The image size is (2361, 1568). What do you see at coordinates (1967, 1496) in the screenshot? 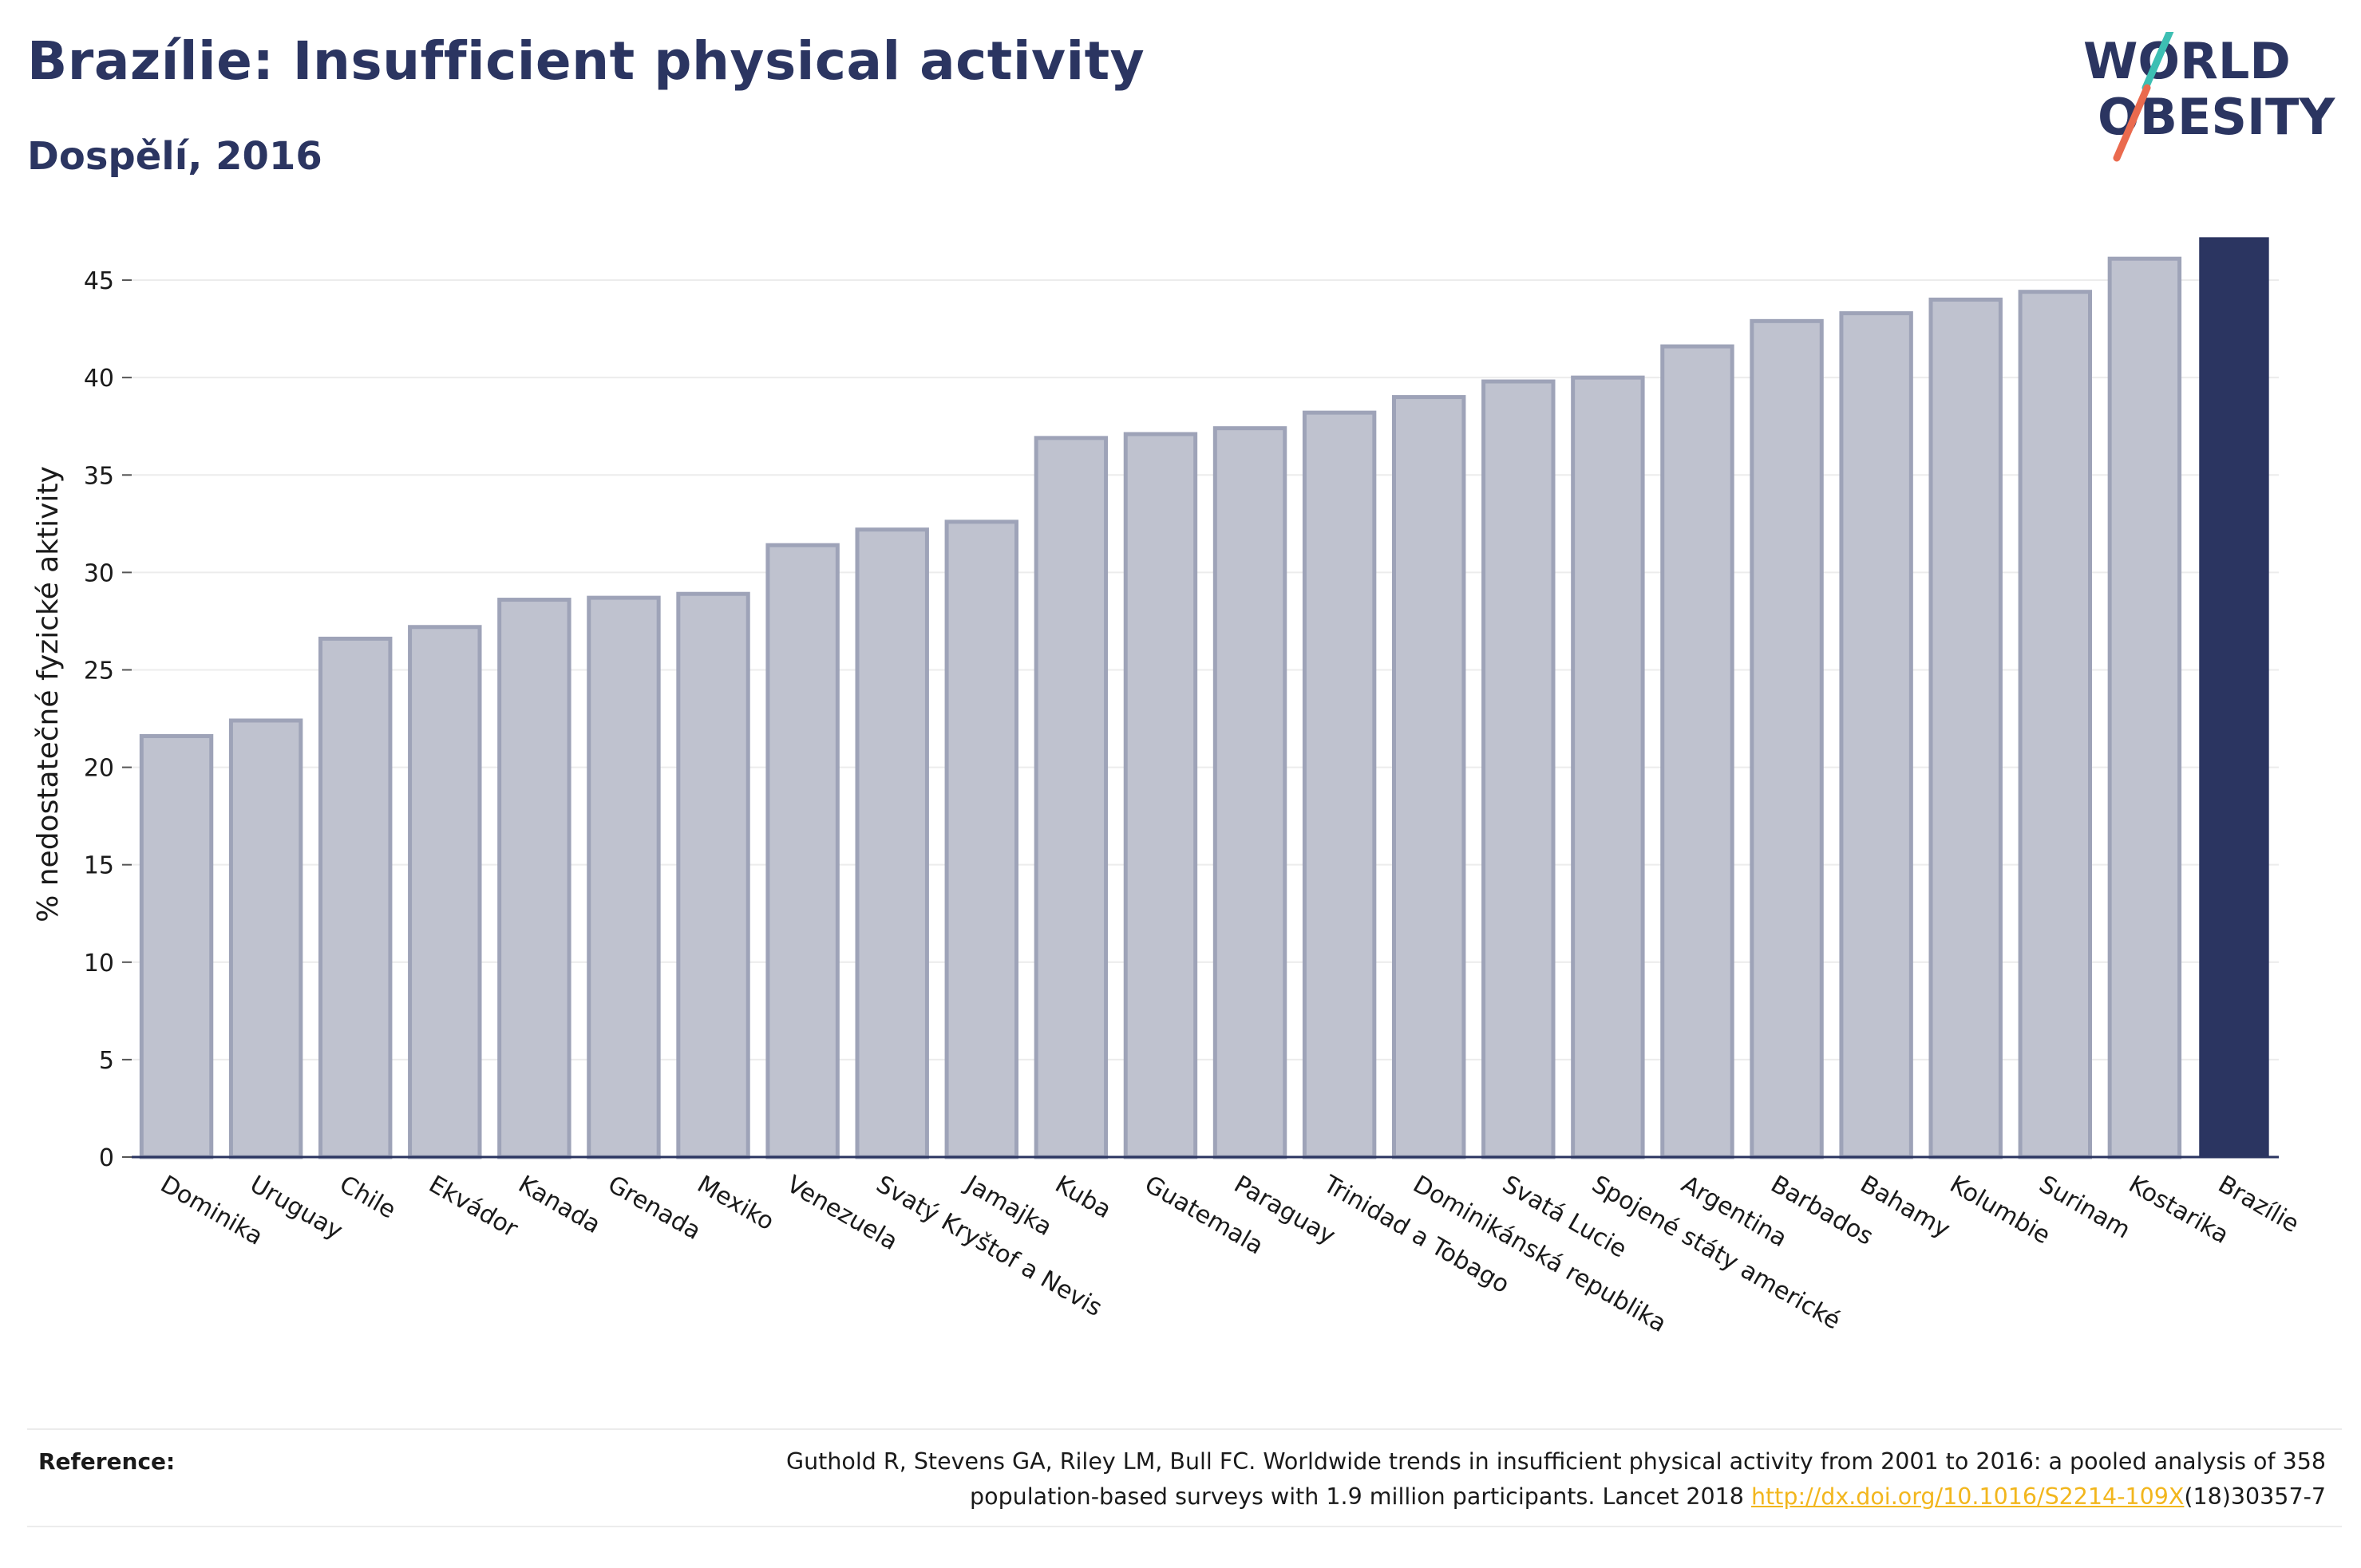
I see `reference-doi-link: http://dx.doi.org/10.1016/S2214-109X` at bounding box center [1967, 1496].